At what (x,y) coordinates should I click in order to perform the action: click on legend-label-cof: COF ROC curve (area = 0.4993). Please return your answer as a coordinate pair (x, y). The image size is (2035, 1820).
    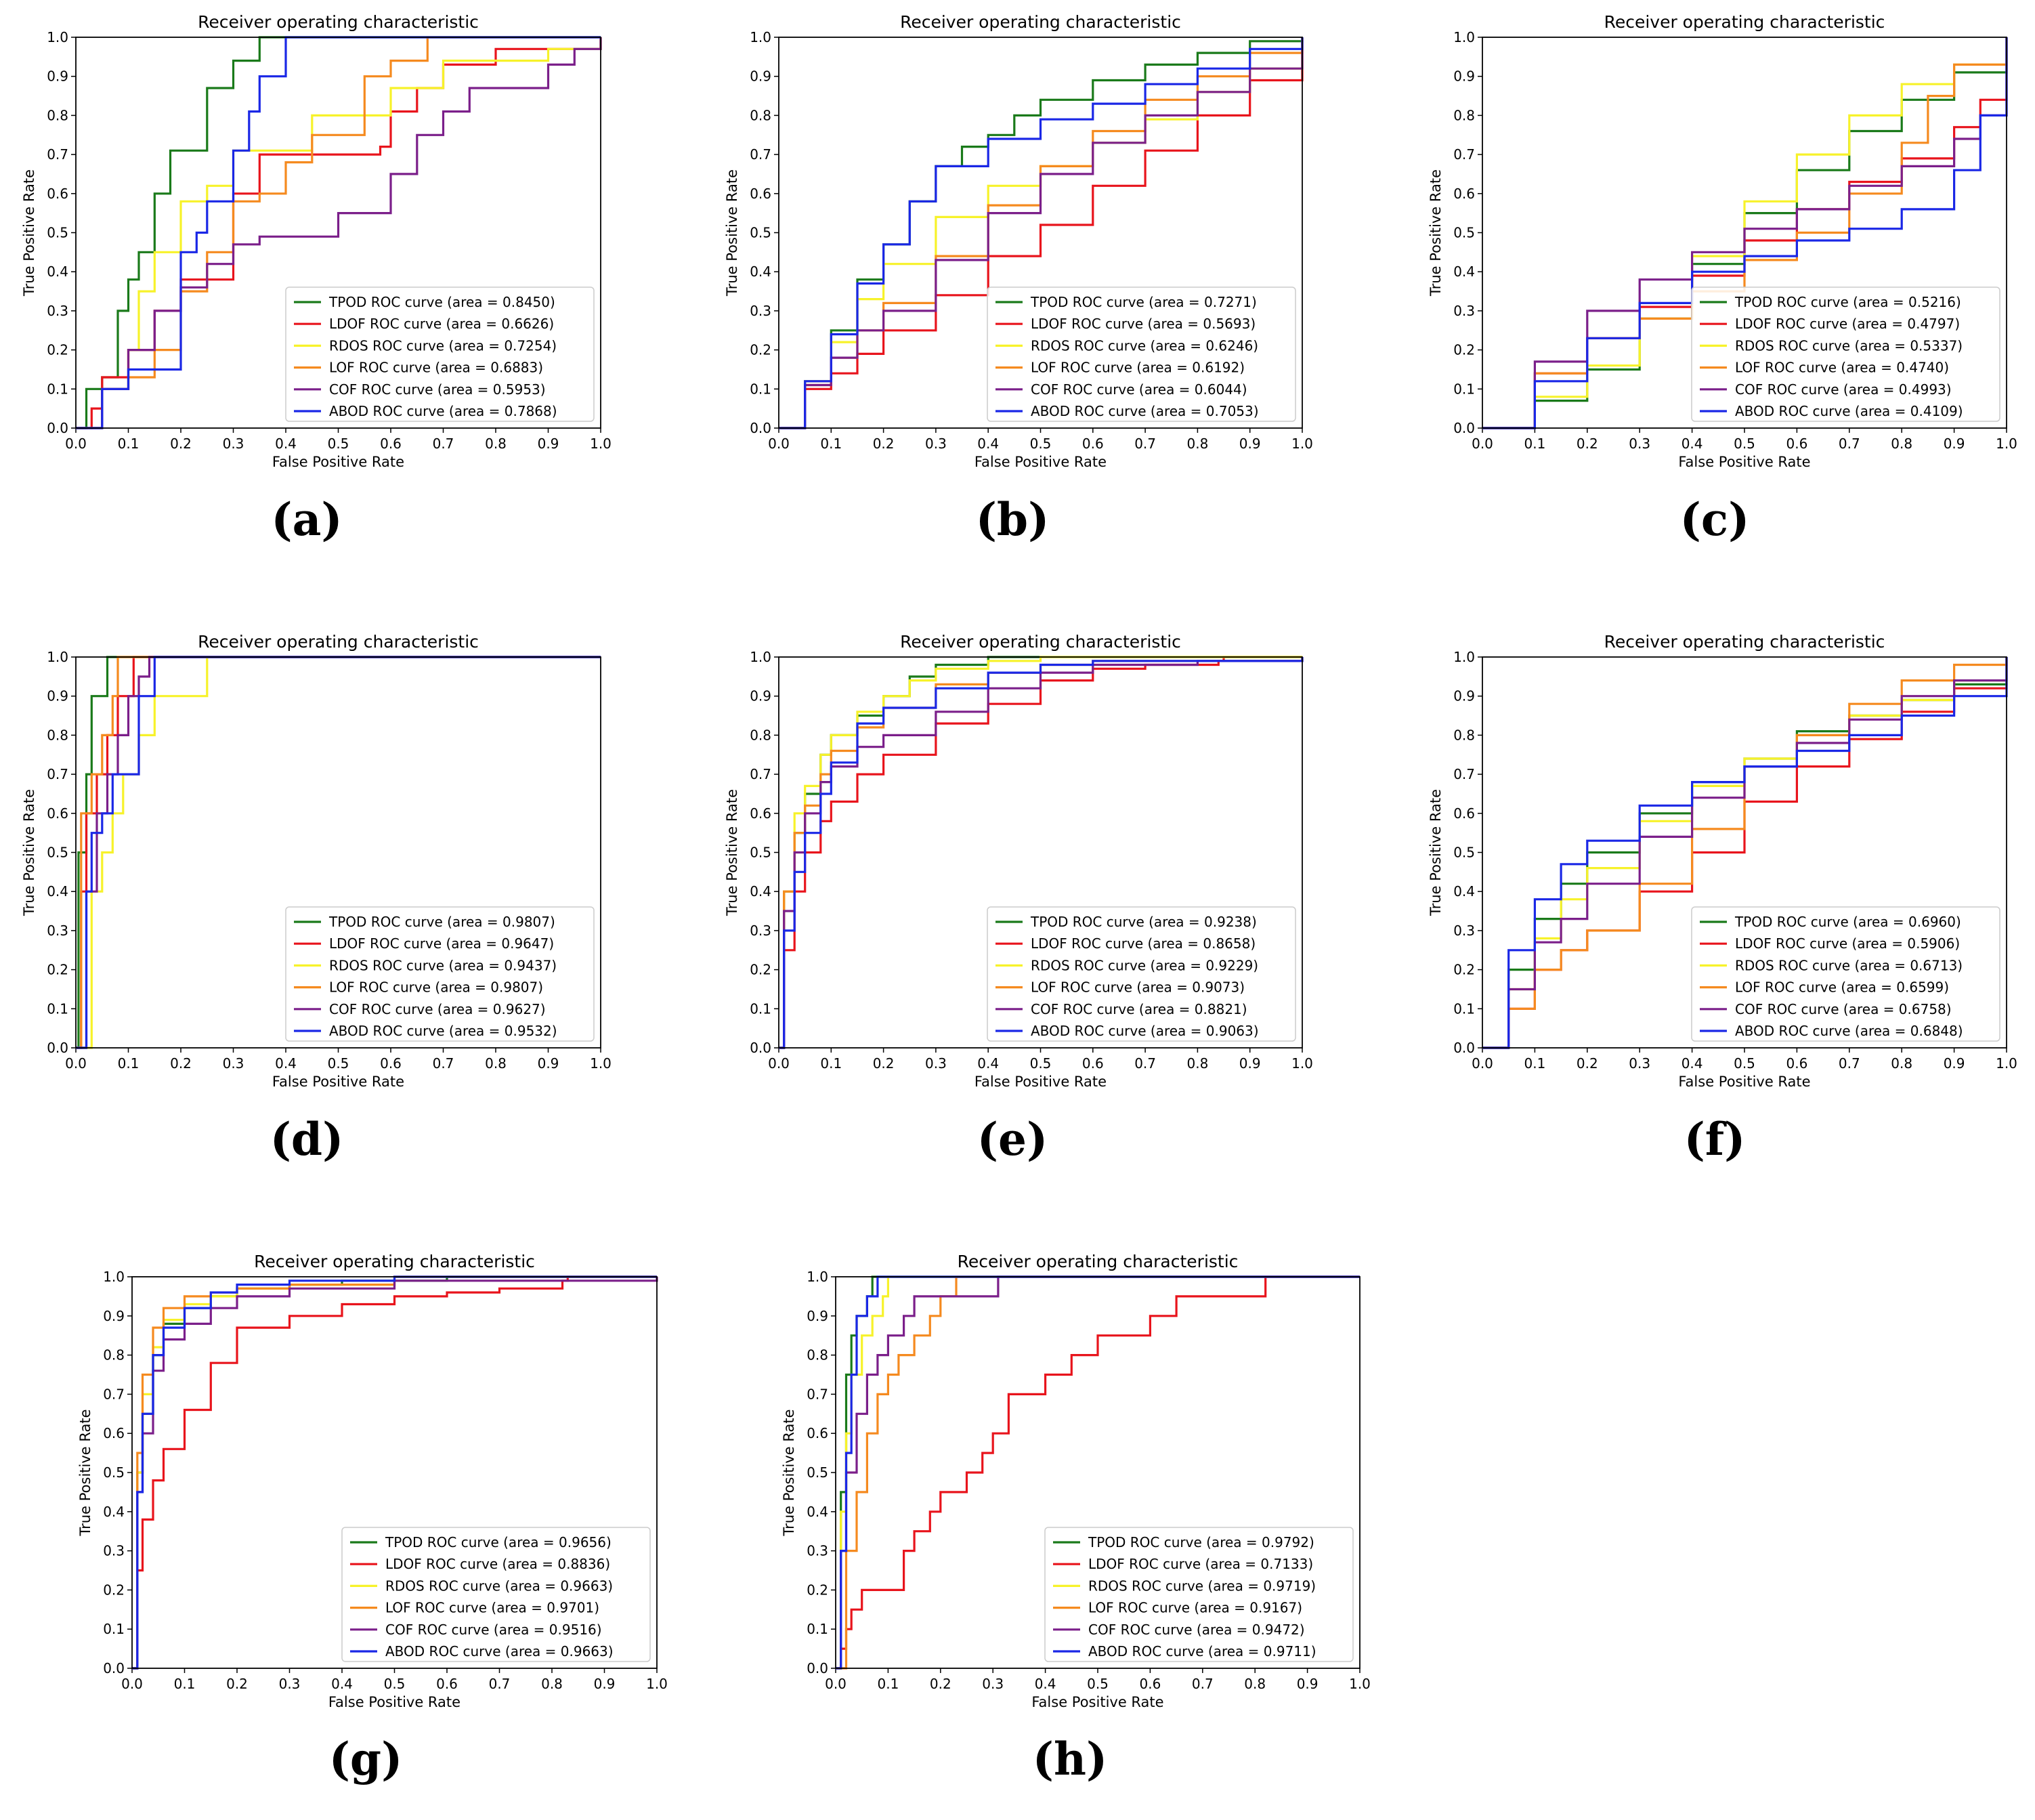
    Looking at the image, I should click on (1843, 389).